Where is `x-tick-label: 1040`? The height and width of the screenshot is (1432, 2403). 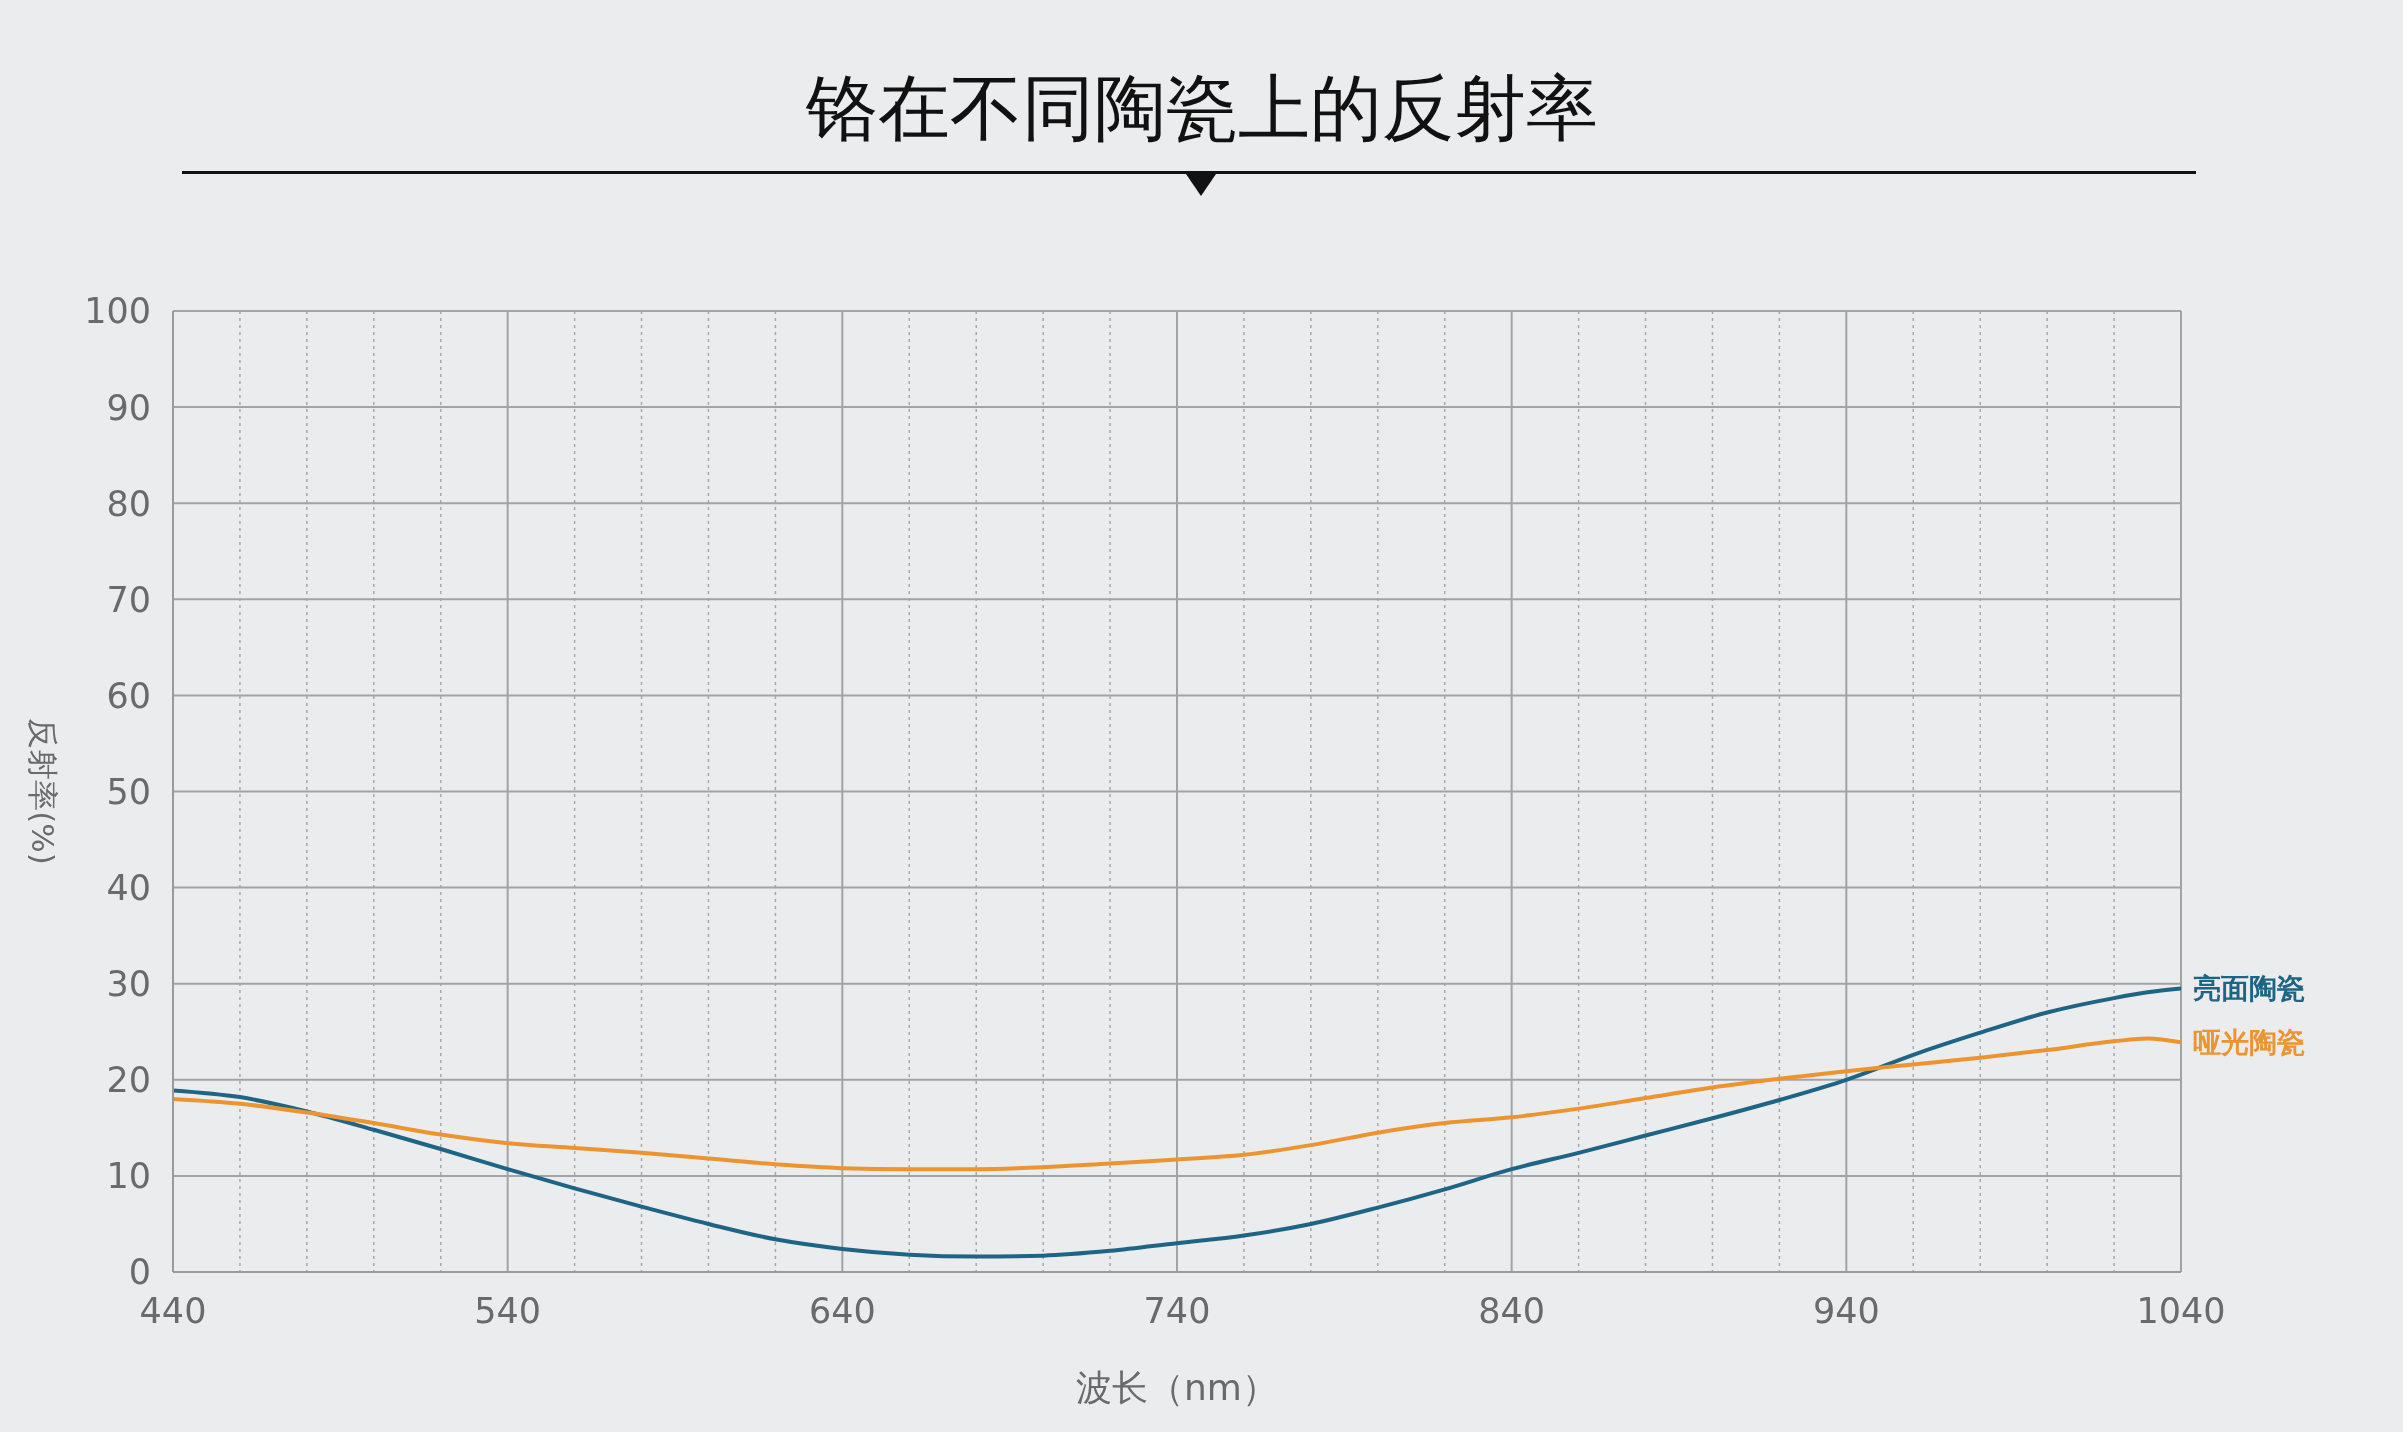 x-tick-label: 1040 is located at coordinates (2181, 1310).